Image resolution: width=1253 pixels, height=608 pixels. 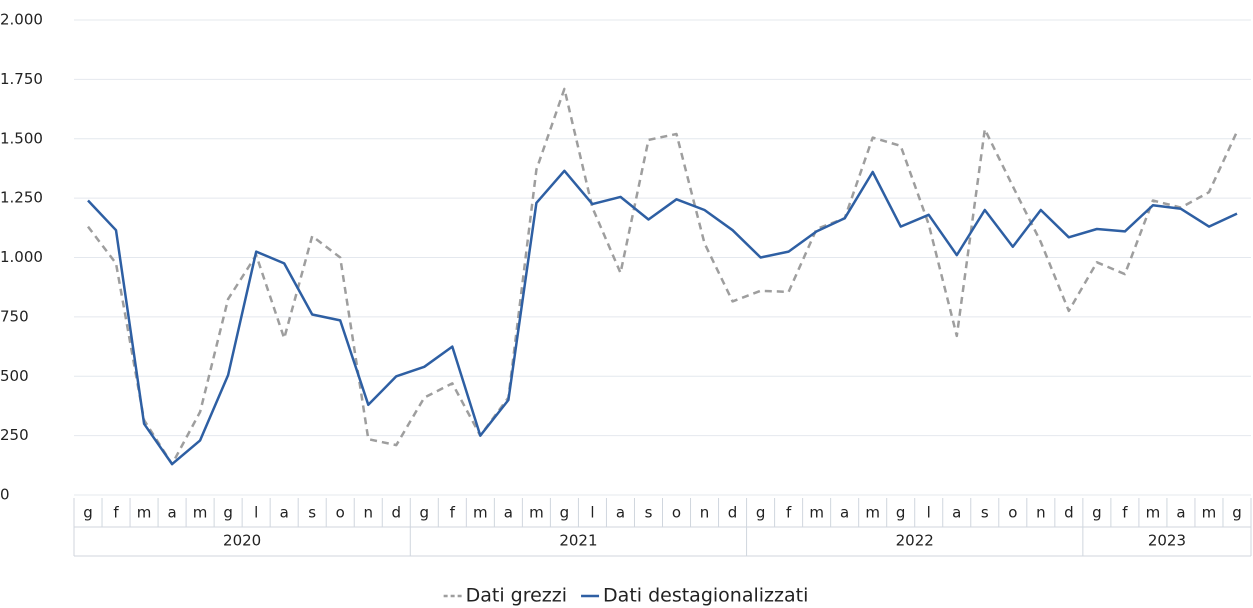 What do you see at coordinates (21, 257) in the screenshot?
I see `y-tick-label: 1.000` at bounding box center [21, 257].